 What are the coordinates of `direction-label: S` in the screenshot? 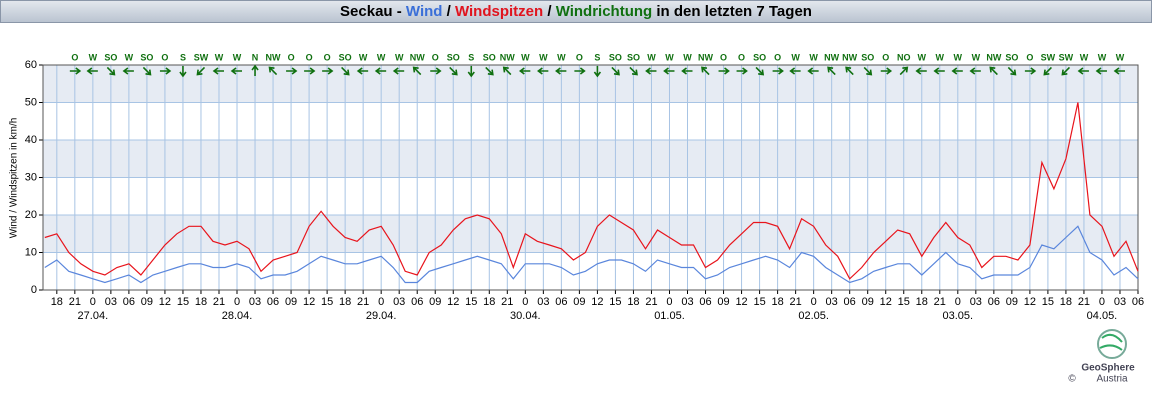 It's located at (471, 57).